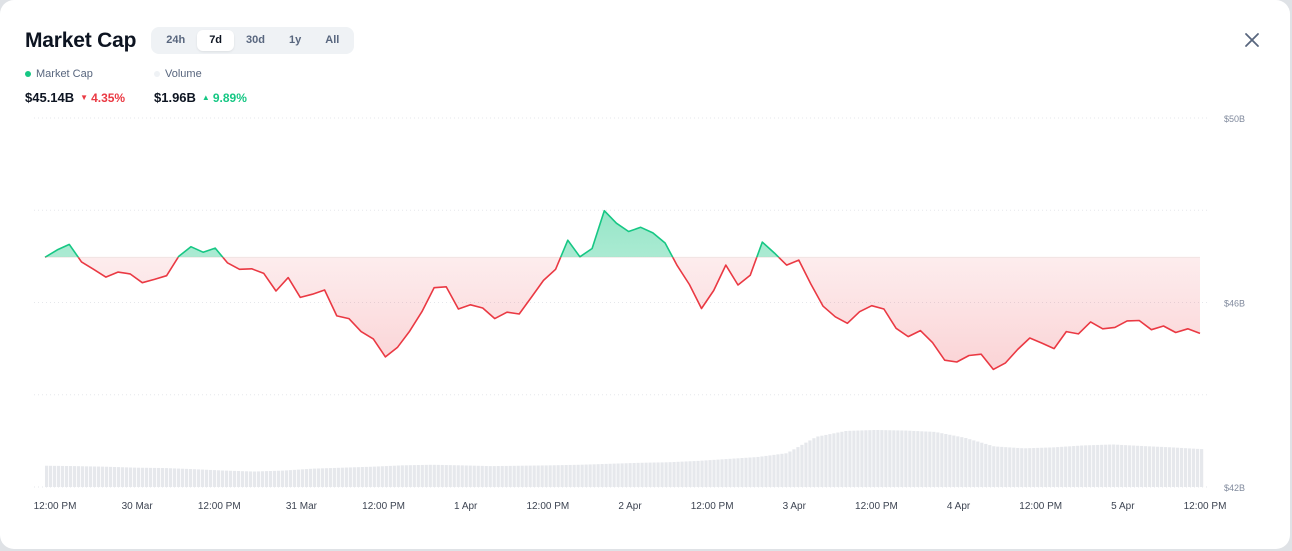  What do you see at coordinates (200, 97) in the screenshot?
I see `volume-value-row: $1.96B ▲ 9.89%` at bounding box center [200, 97].